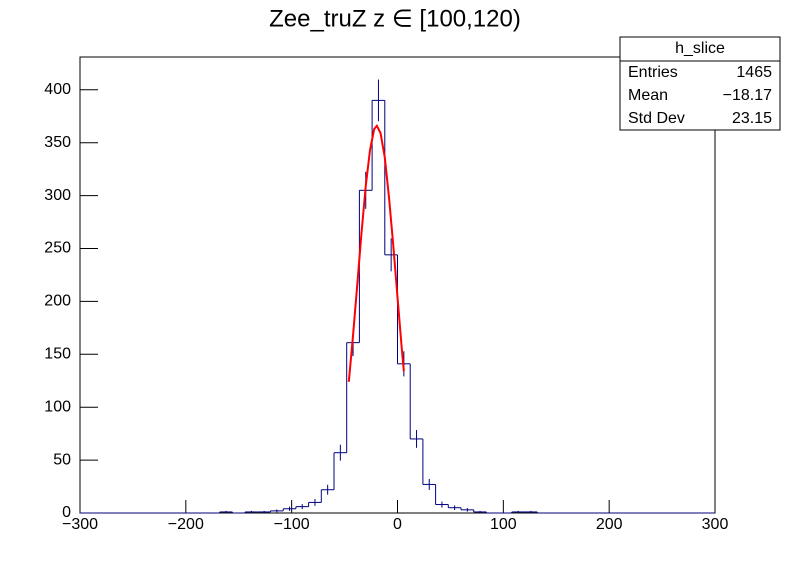  What do you see at coordinates (376, 252) in the screenshot?
I see `fit-curve` at bounding box center [376, 252].